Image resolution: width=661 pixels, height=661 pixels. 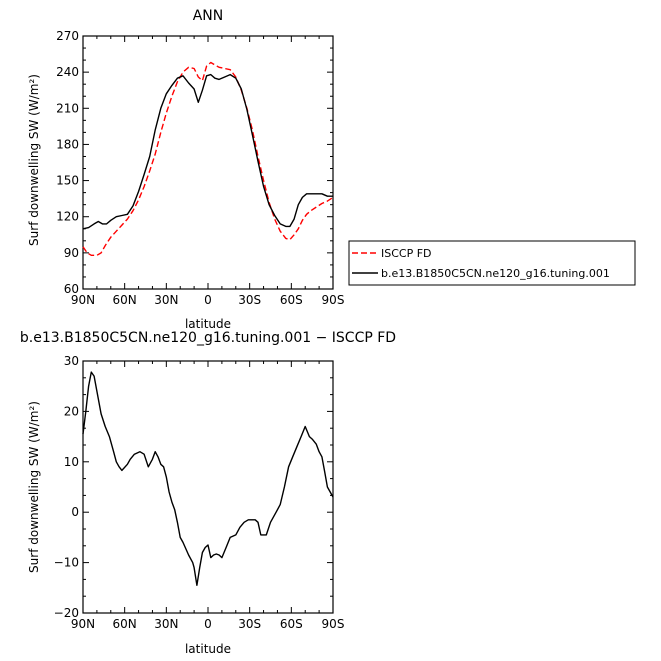 What do you see at coordinates (67, 217) in the screenshot?
I see `top-ytick-label: 120` at bounding box center [67, 217].